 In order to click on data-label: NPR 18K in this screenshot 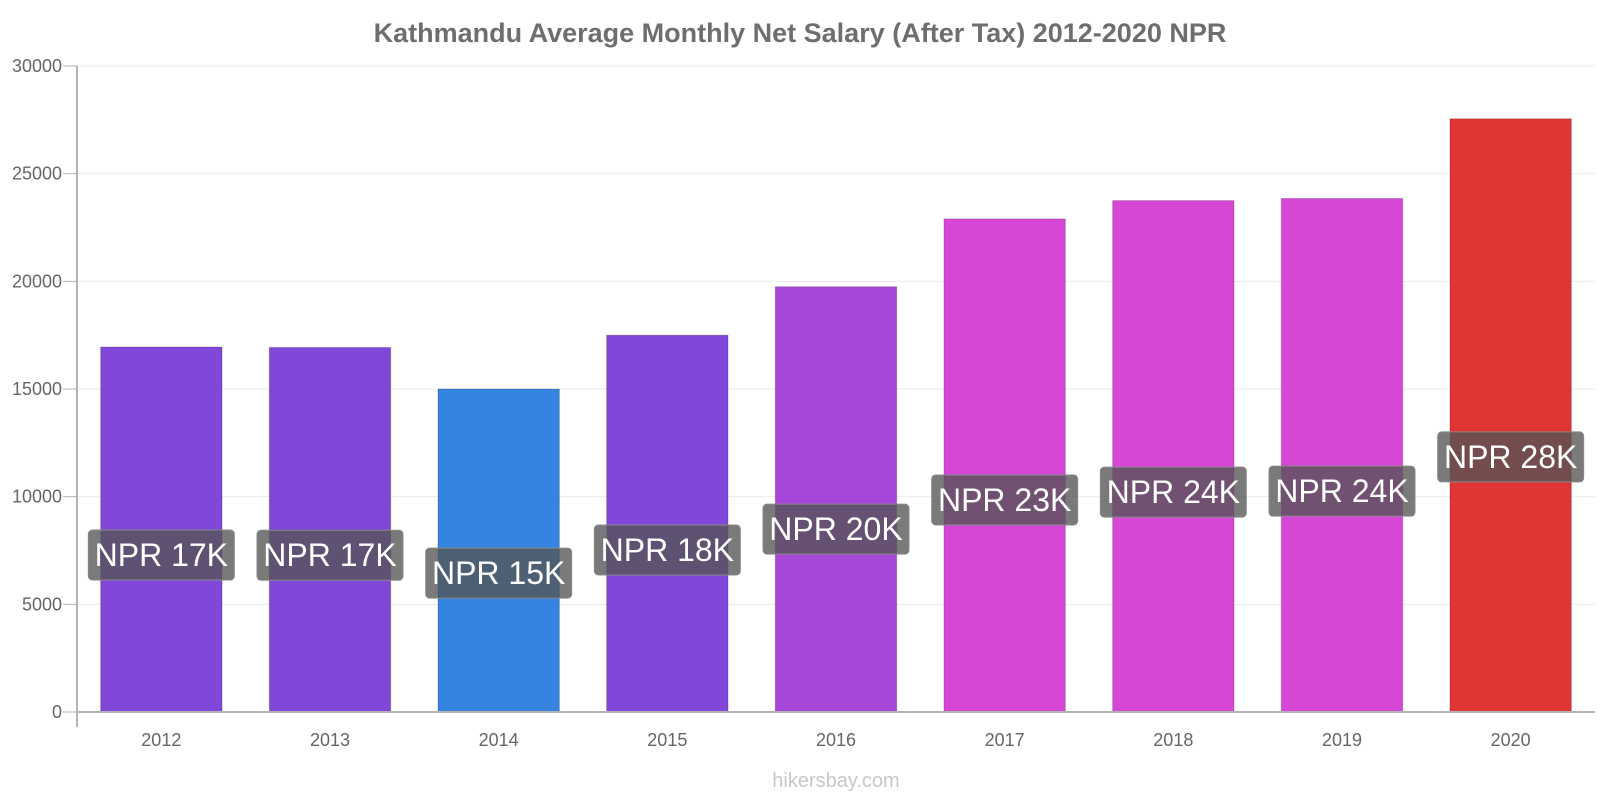, I will do `click(667, 550)`.